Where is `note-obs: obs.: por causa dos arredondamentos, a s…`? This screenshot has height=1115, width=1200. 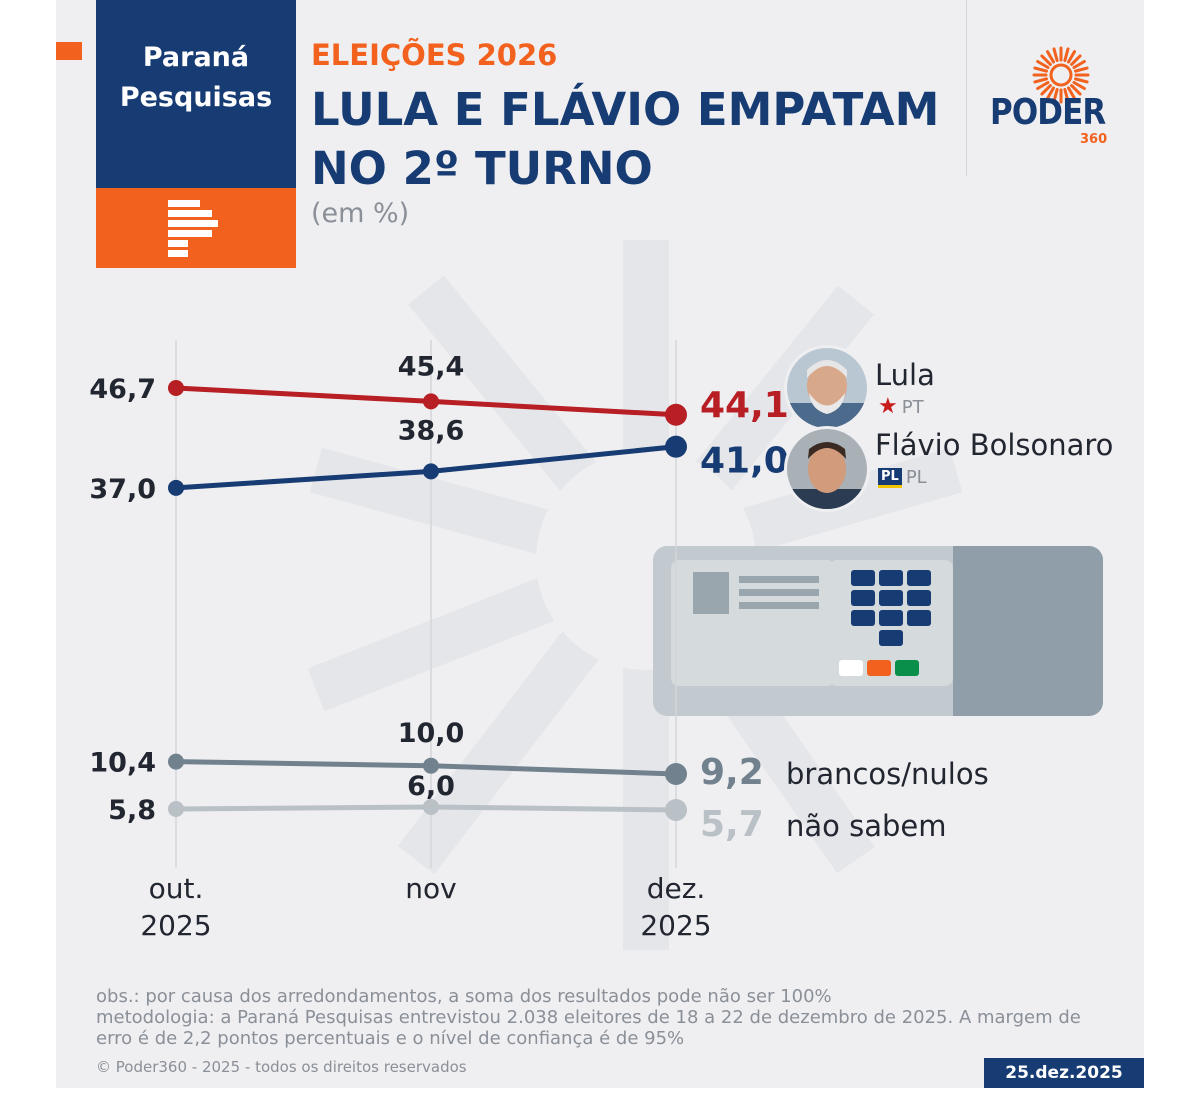
note-obs: obs.: por causa dos arredondamentos, a s… is located at coordinates (464, 996).